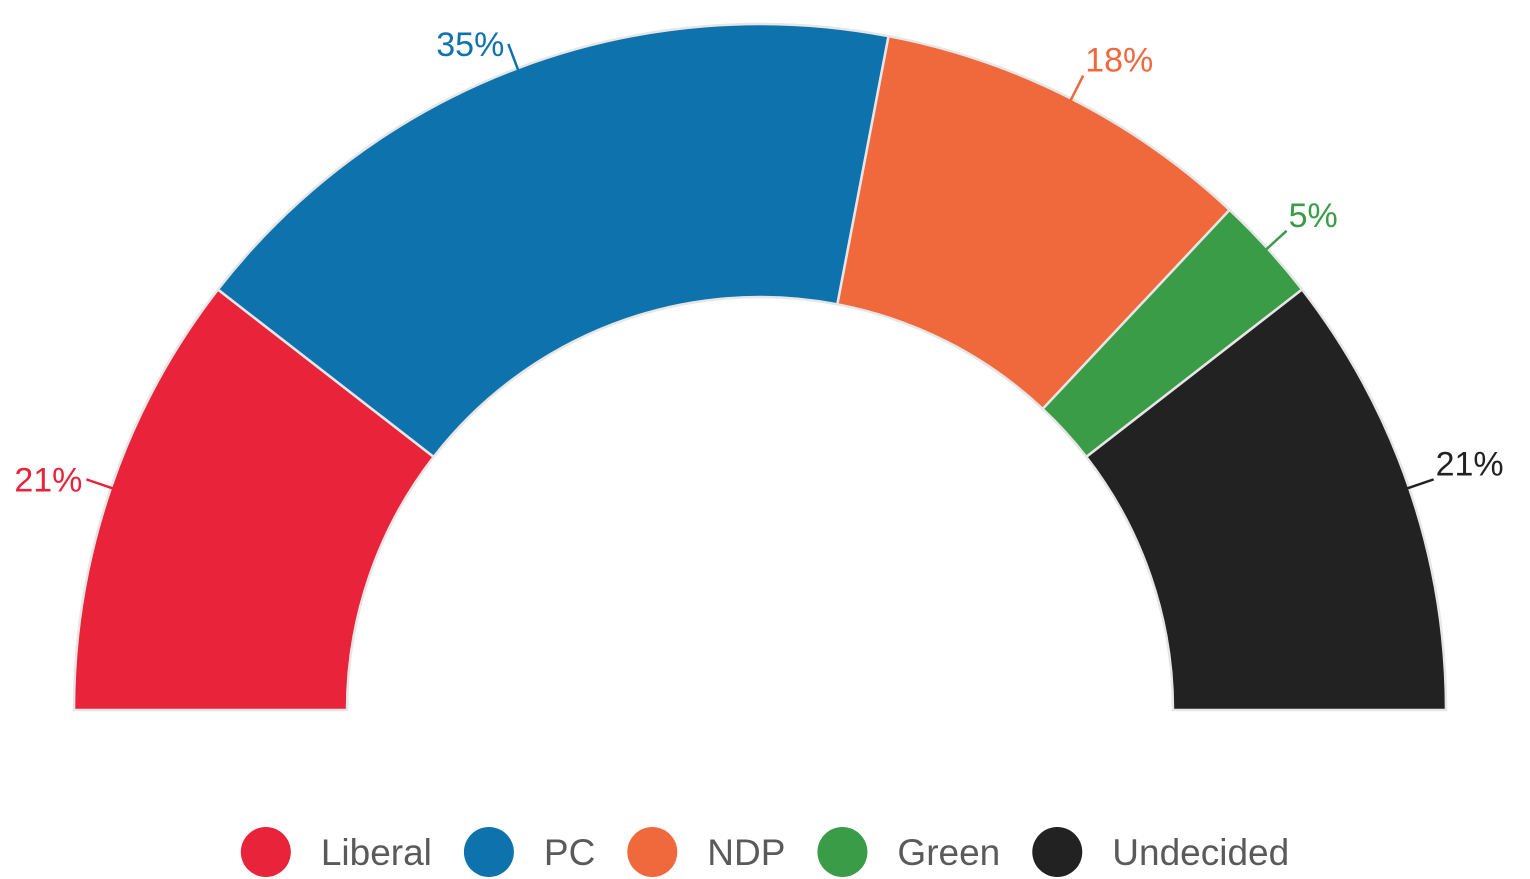 Image resolution: width=1530 pixels, height=879 pixels. Describe the element at coordinates (569, 852) in the screenshot. I see `legend-label-pc: PC` at that location.